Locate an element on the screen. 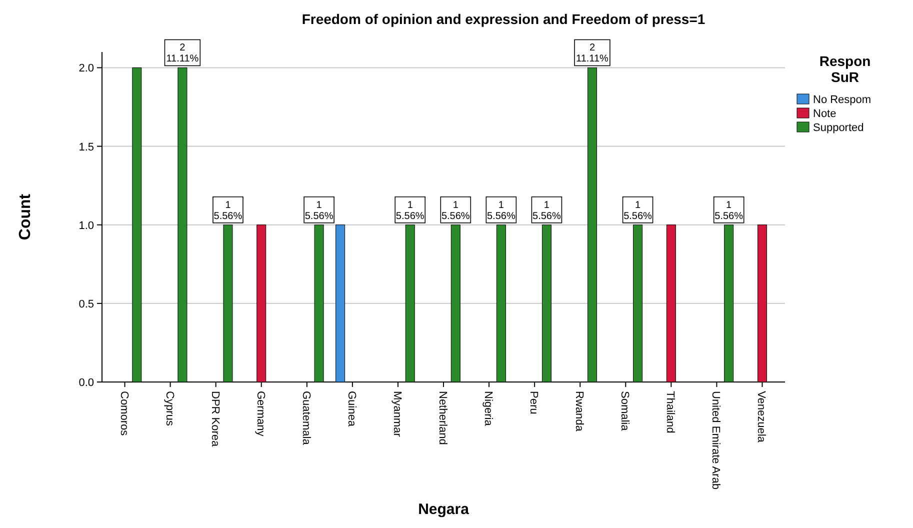 This screenshot has height=528, width=913. x-tick-label: Guinea is located at coordinates (351, 409).